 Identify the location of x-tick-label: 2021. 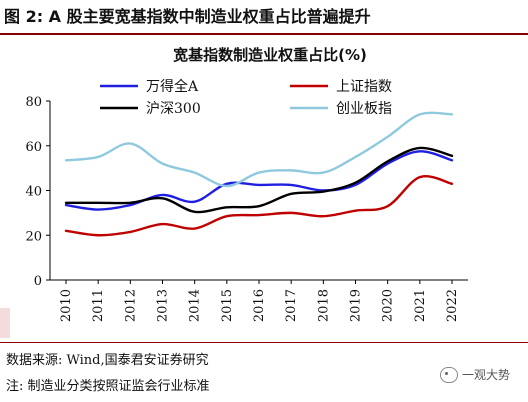
(420, 305).